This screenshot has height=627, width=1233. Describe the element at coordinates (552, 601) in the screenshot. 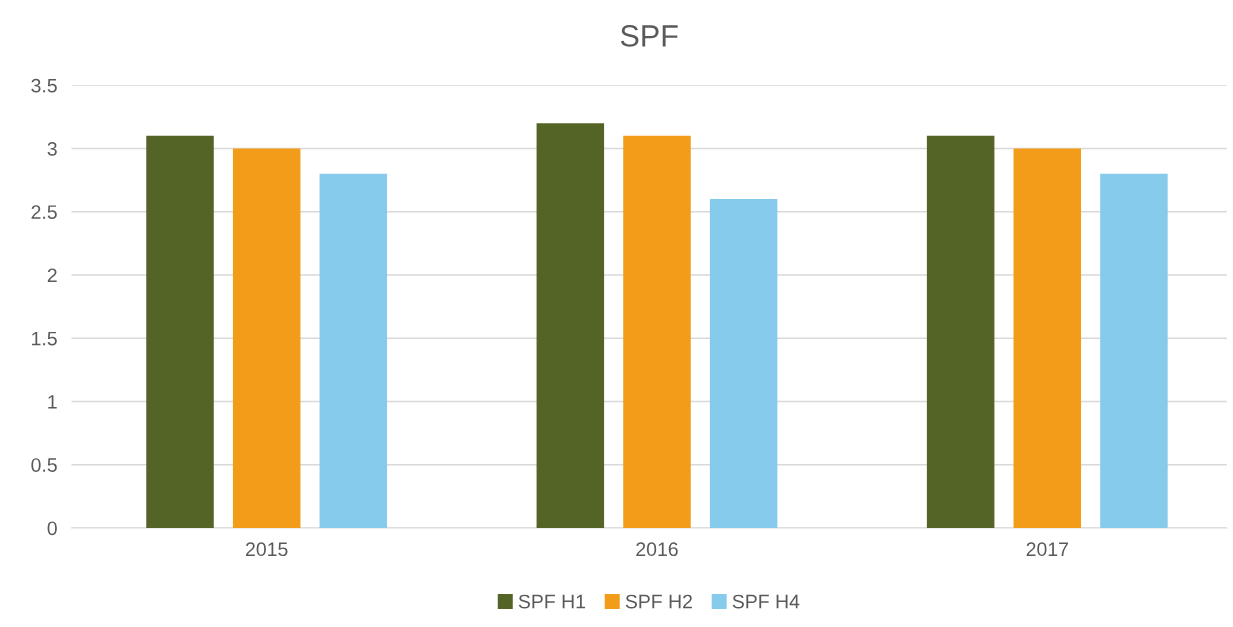

I see `legend-label: SPF H1` at that location.